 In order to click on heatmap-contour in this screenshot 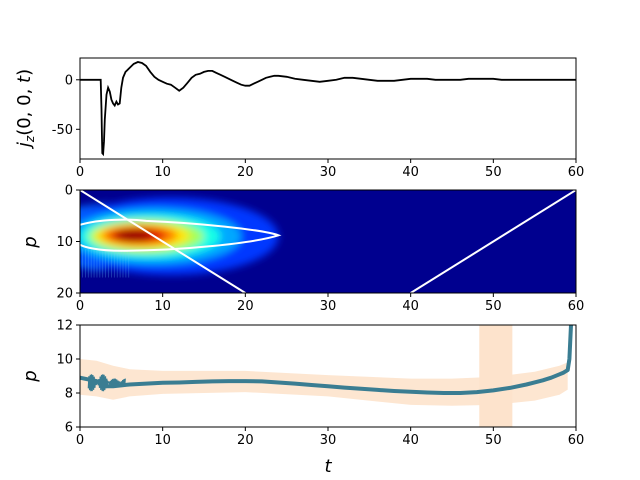, I will do `click(181, 235)`.